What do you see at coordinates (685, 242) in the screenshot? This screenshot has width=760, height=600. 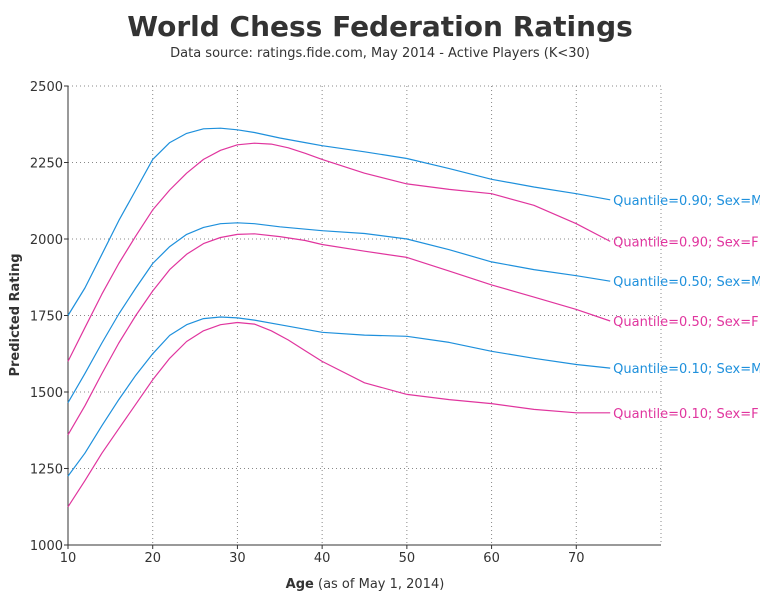 I see `series-label-2: Quantile=0.90; Sex=F` at bounding box center [685, 242].